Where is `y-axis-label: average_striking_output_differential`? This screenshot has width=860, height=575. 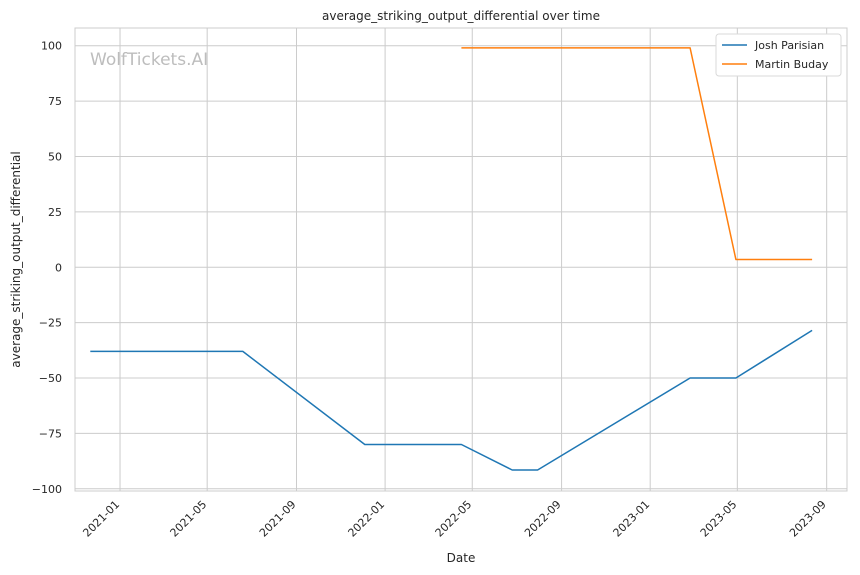
y-axis-label: average_striking_output_differential is located at coordinates (16, 259).